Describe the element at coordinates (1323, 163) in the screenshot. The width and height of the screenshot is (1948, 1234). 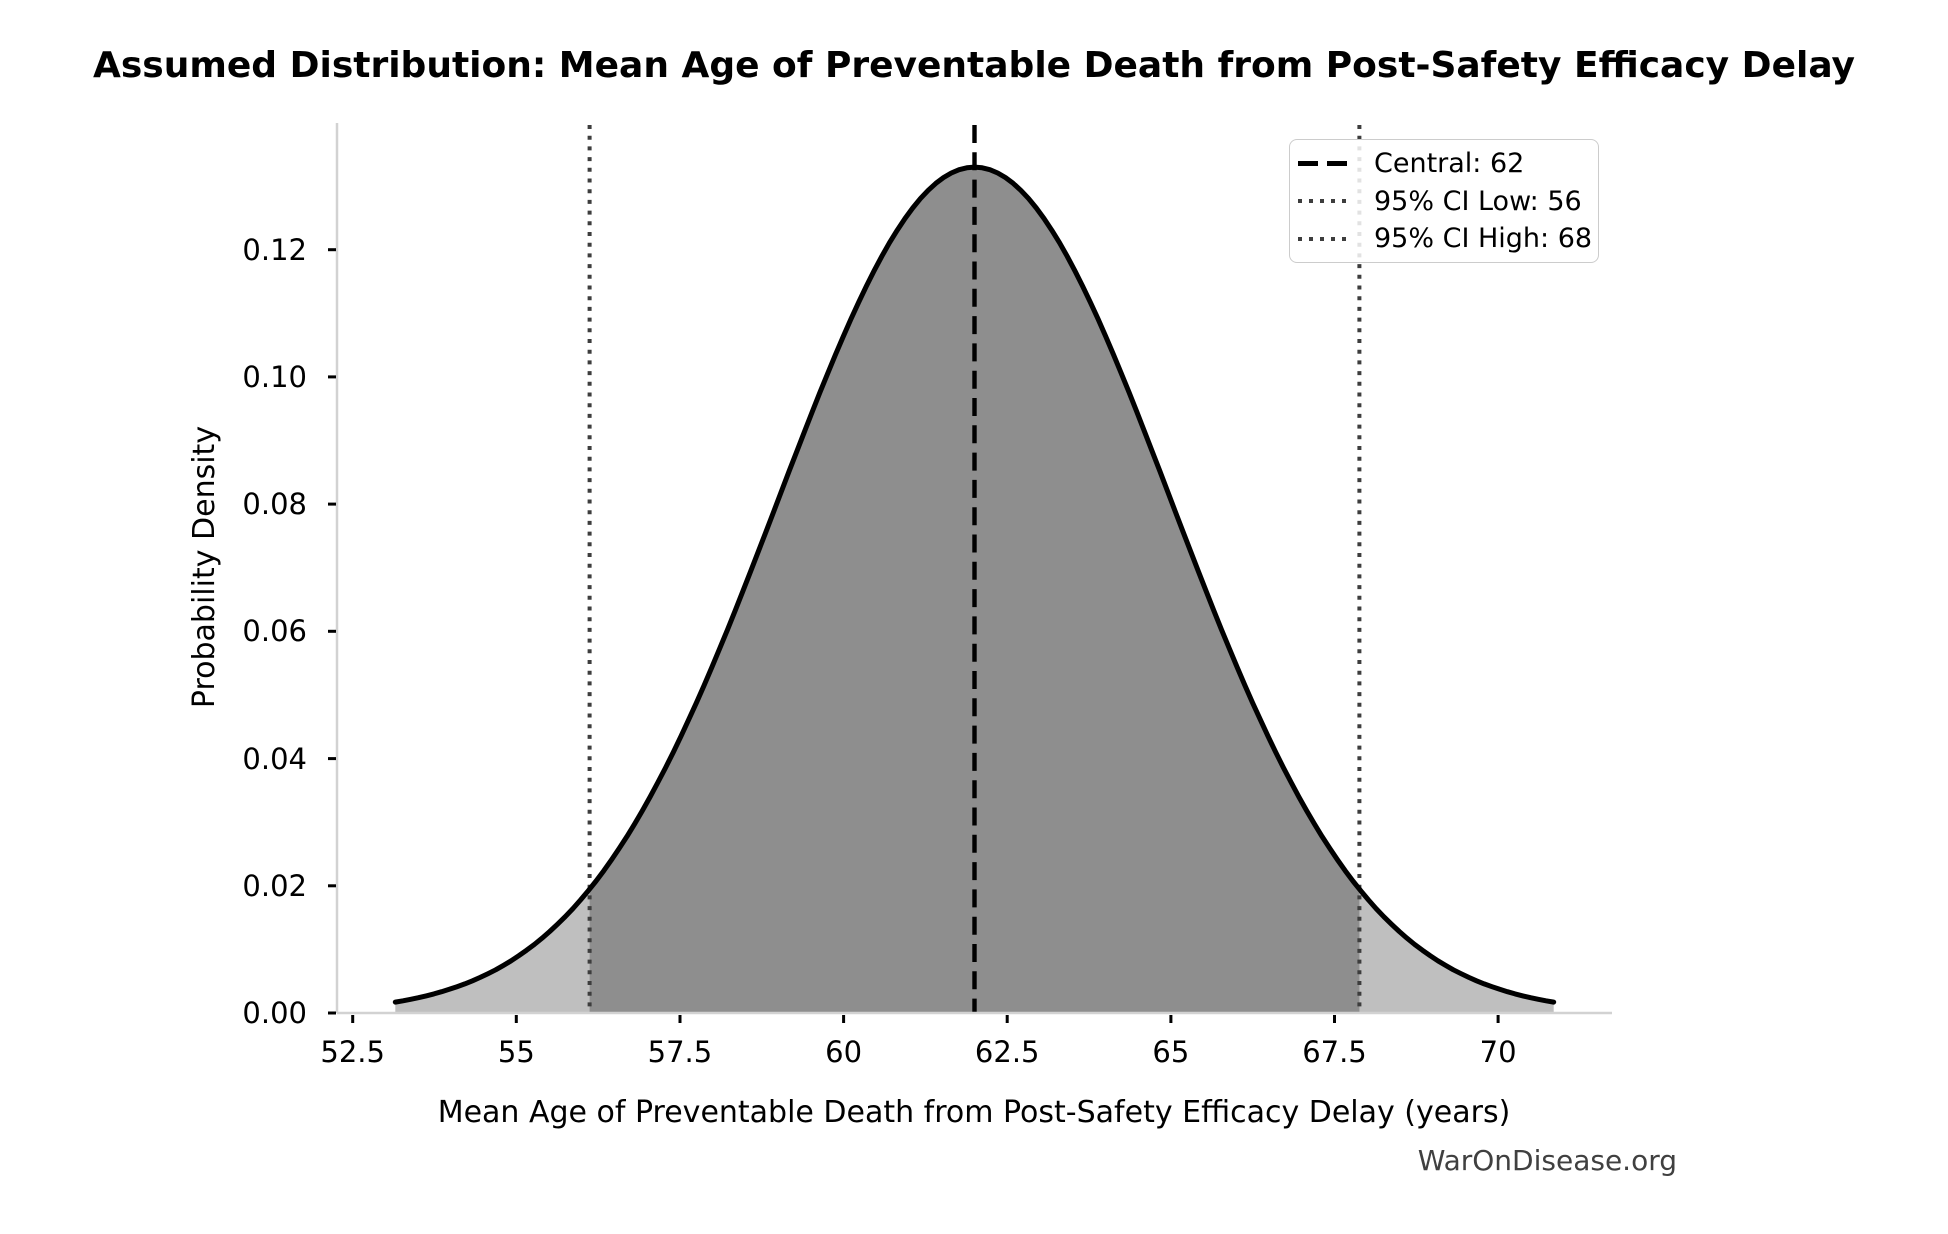
I see `dashed-line-swatch-icon` at that location.